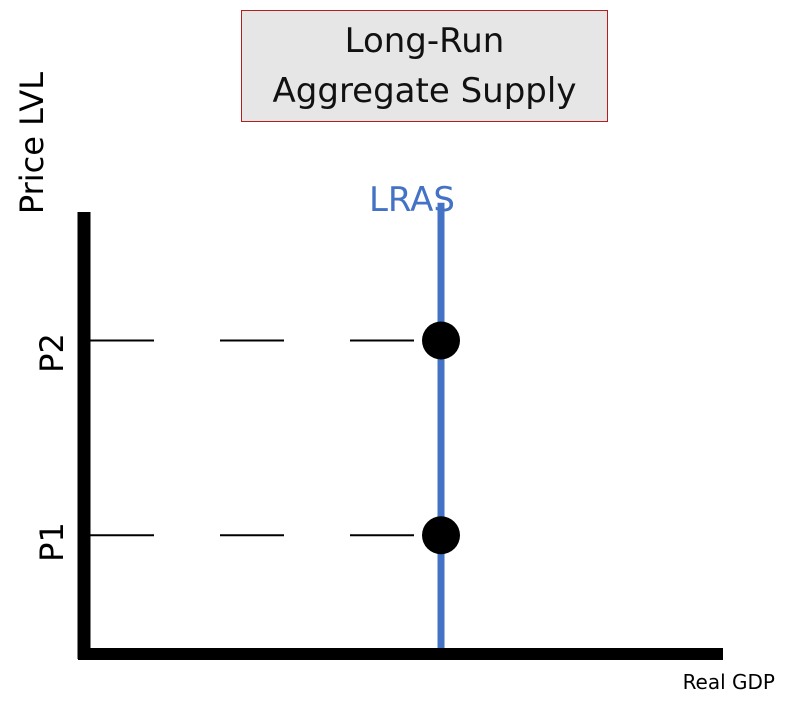 The image size is (789, 716). Describe the element at coordinates (441, 535) in the screenshot. I see `point-p1` at that location.